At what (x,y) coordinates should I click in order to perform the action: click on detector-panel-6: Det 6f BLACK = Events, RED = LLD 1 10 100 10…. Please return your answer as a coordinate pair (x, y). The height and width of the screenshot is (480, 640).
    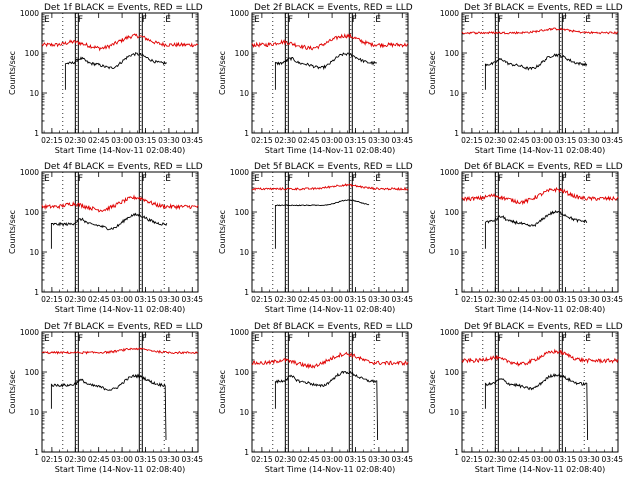
    Looking at the image, I should click on (525, 238).